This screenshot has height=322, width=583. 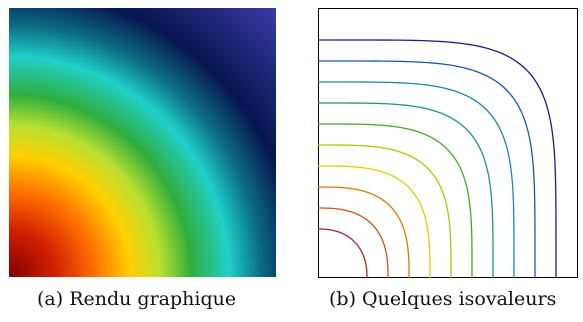 I want to click on caption-b: (b) Quelques isovaleurs, so click(x=443, y=299).